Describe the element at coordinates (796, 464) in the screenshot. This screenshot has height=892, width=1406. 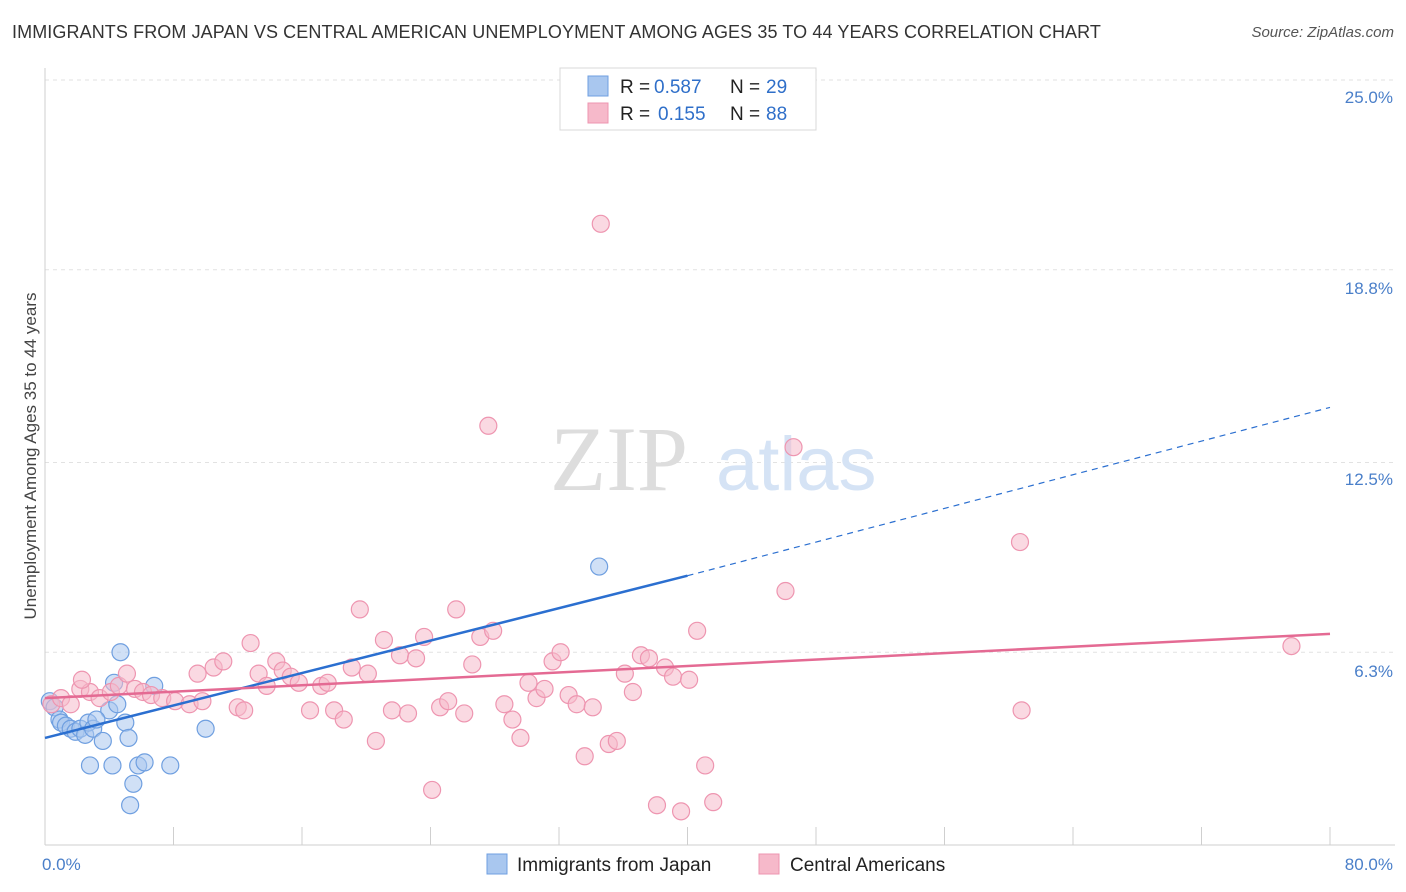
I see `watermark-atlas: atlas` at that location.